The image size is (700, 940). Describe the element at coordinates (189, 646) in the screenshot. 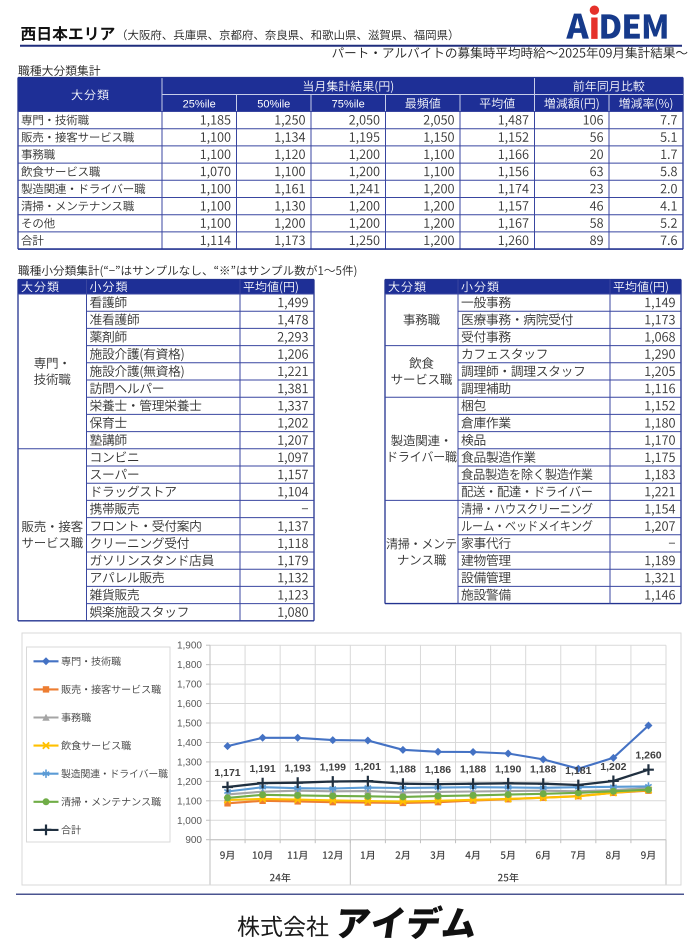

I see `svg-text: 1,900` at that location.